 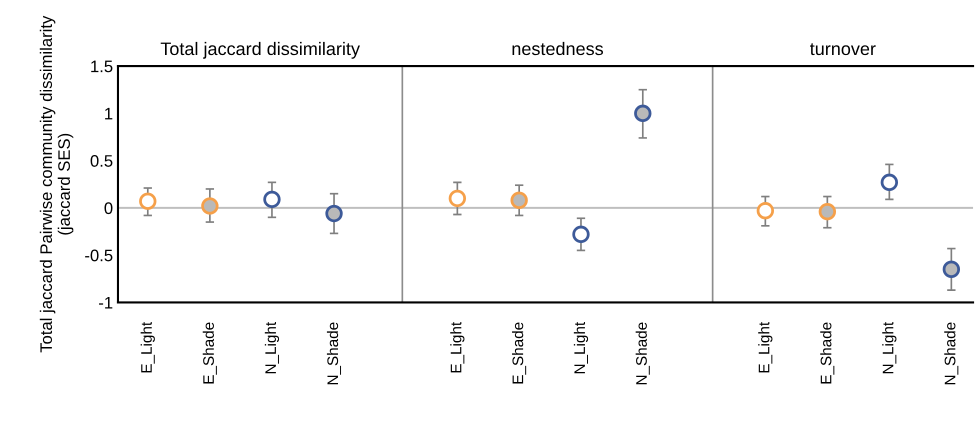 I want to click on y-tick-label: 1, so click(x=108, y=114).